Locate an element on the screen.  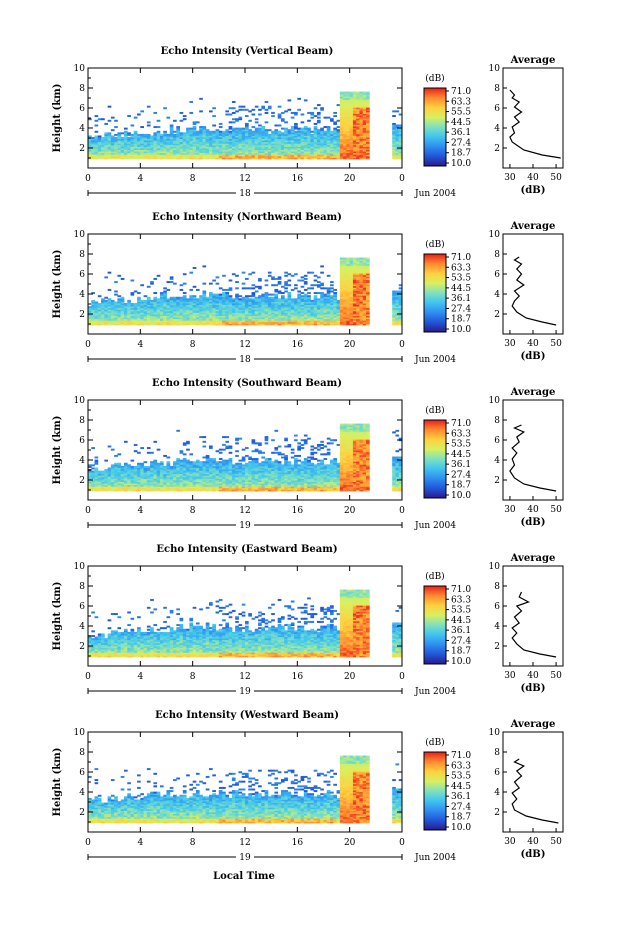
colorbar is located at coordinates (435, 127).